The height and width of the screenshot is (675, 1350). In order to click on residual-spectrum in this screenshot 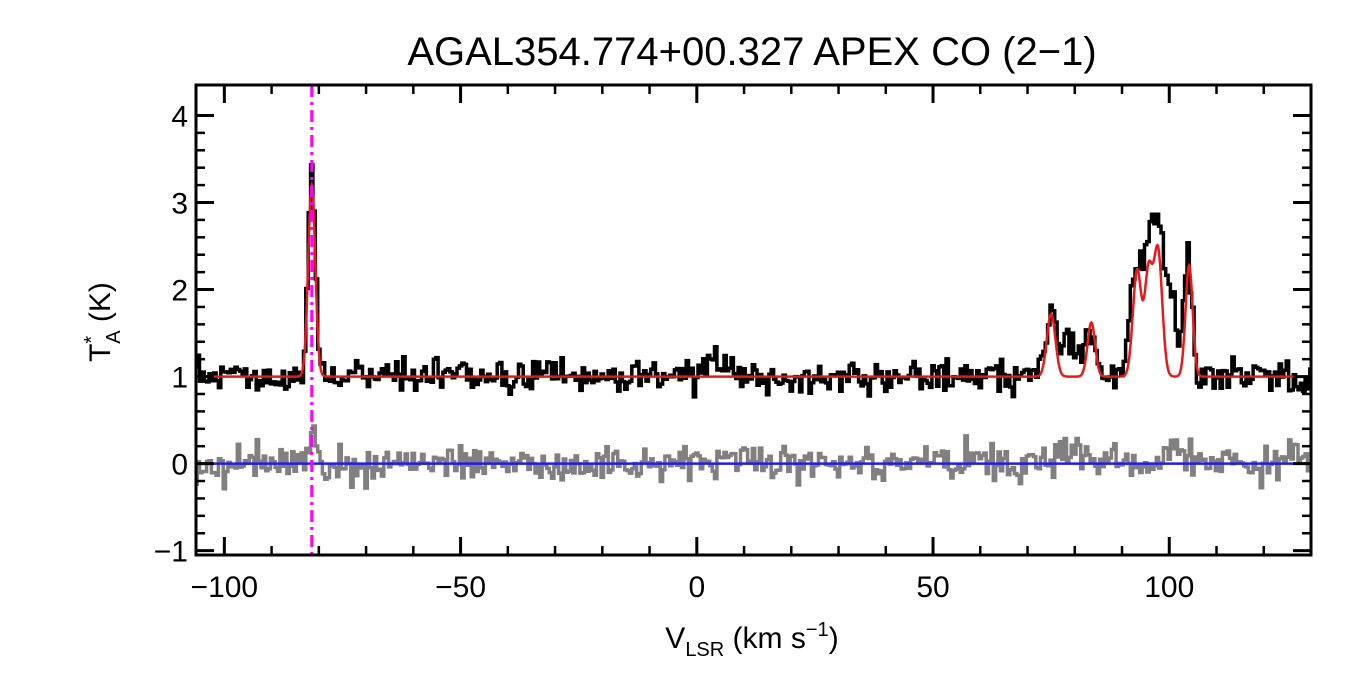, I will do `click(753, 457)`.